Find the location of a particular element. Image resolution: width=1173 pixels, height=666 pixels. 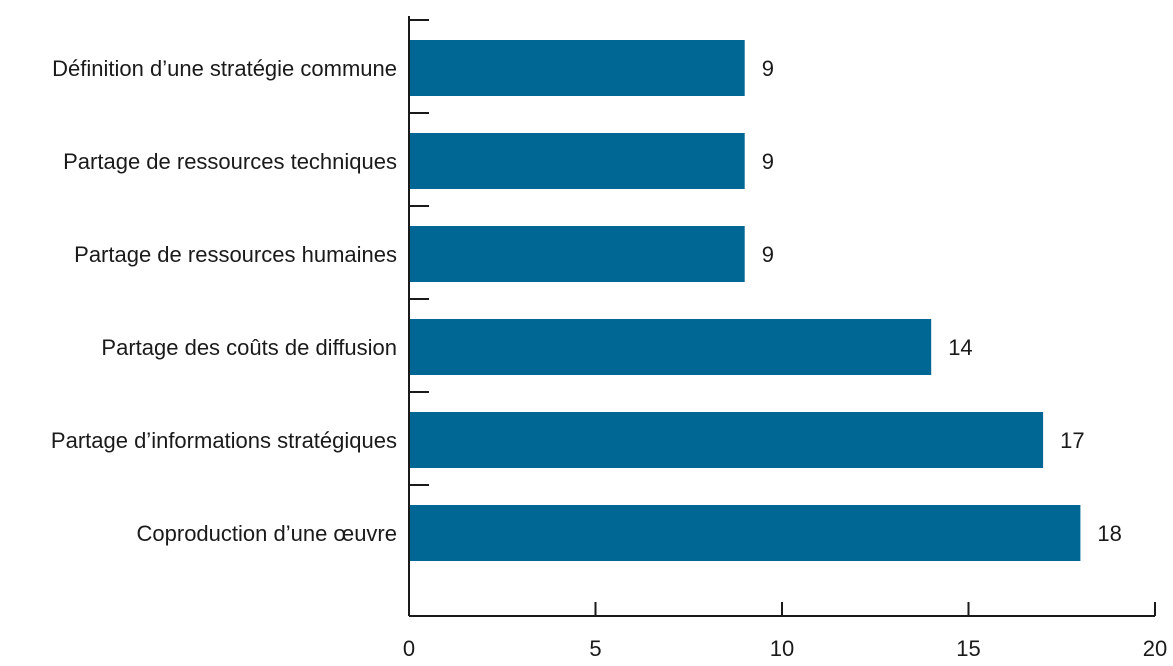

x-tick-label: 20 is located at coordinates (1155, 648).